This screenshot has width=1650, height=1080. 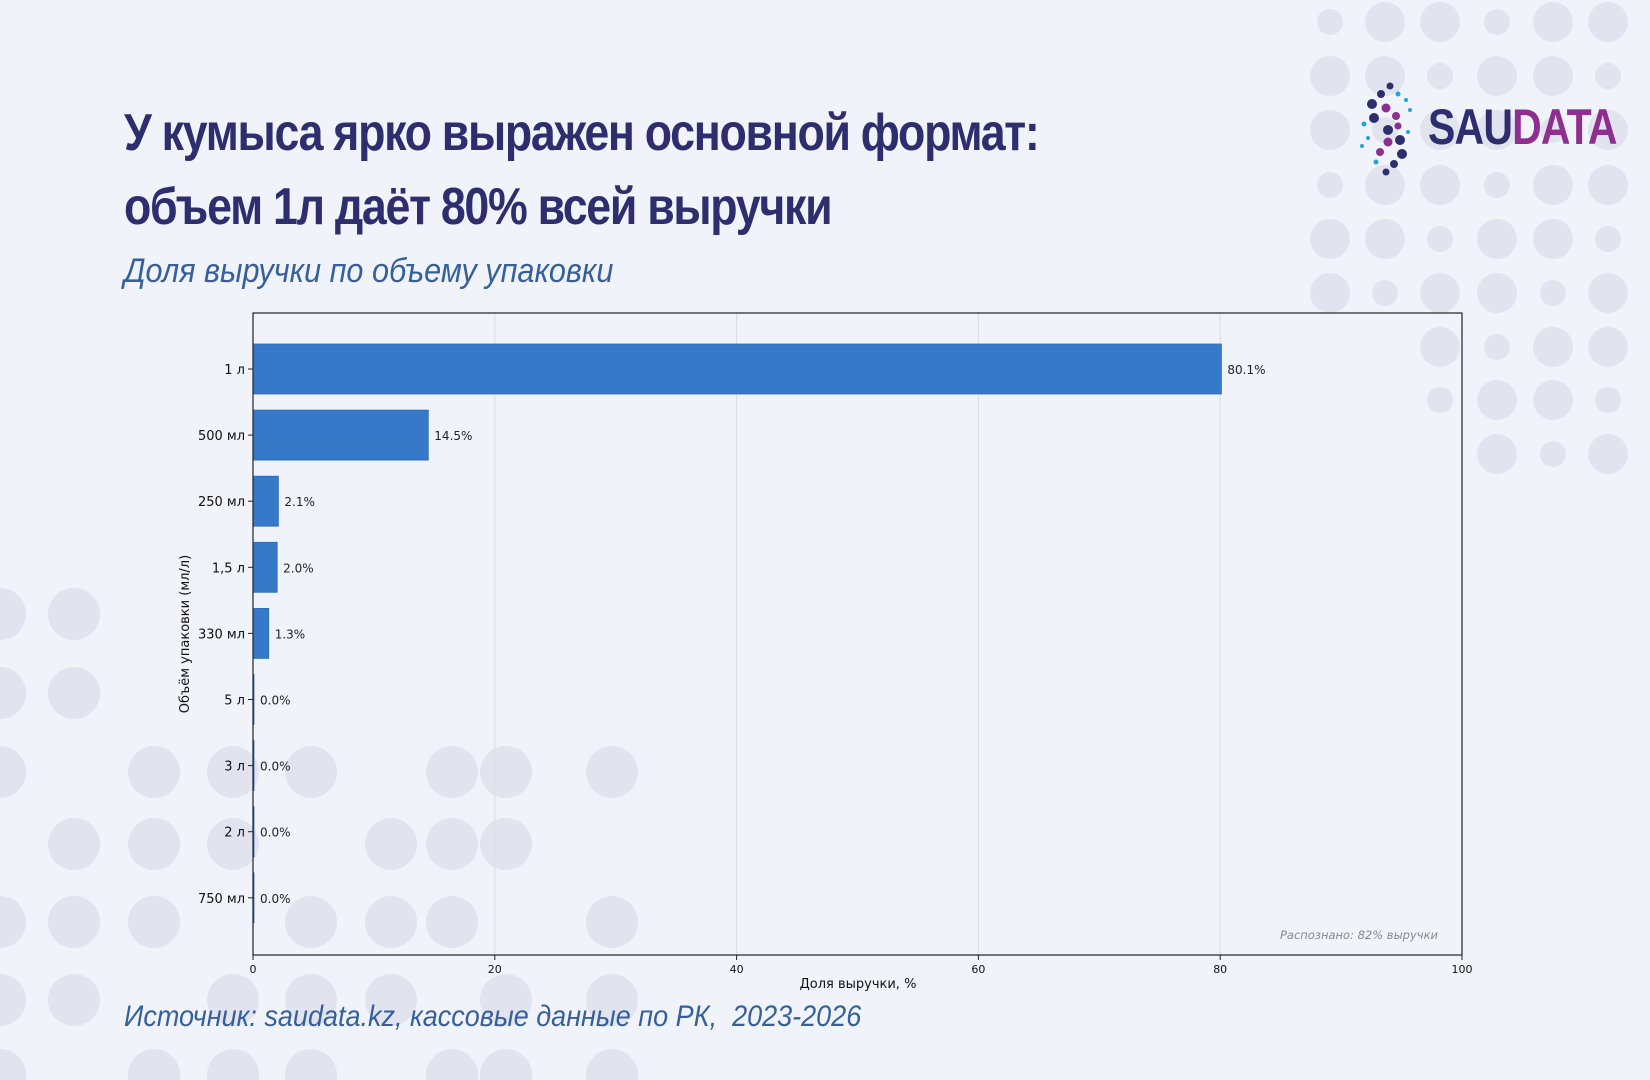 I want to click on logo-text-data: DATA, so click(x=1564, y=127).